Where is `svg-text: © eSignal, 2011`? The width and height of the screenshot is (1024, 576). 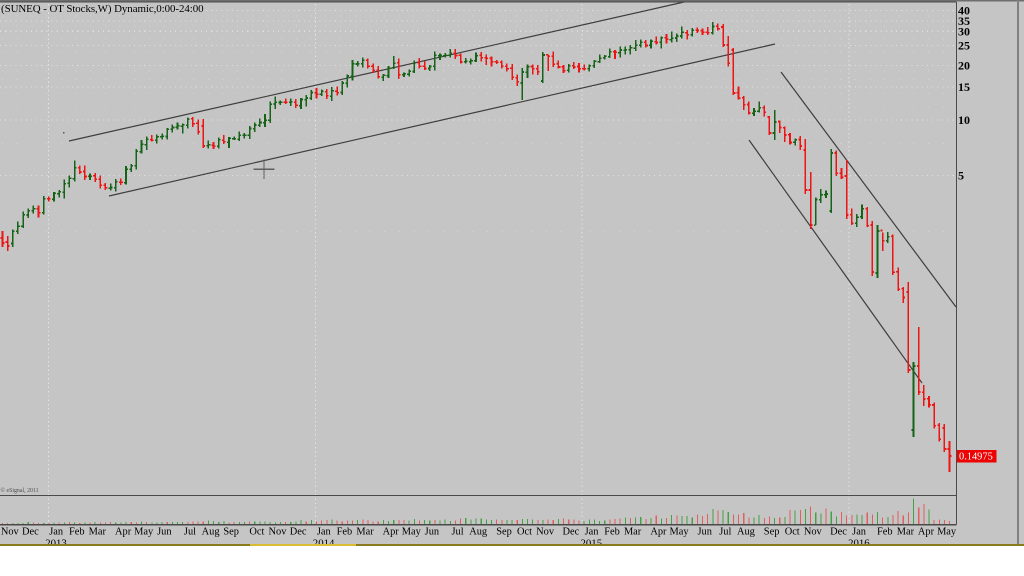 svg-text: © eSignal, 2011 is located at coordinates (20, 490).